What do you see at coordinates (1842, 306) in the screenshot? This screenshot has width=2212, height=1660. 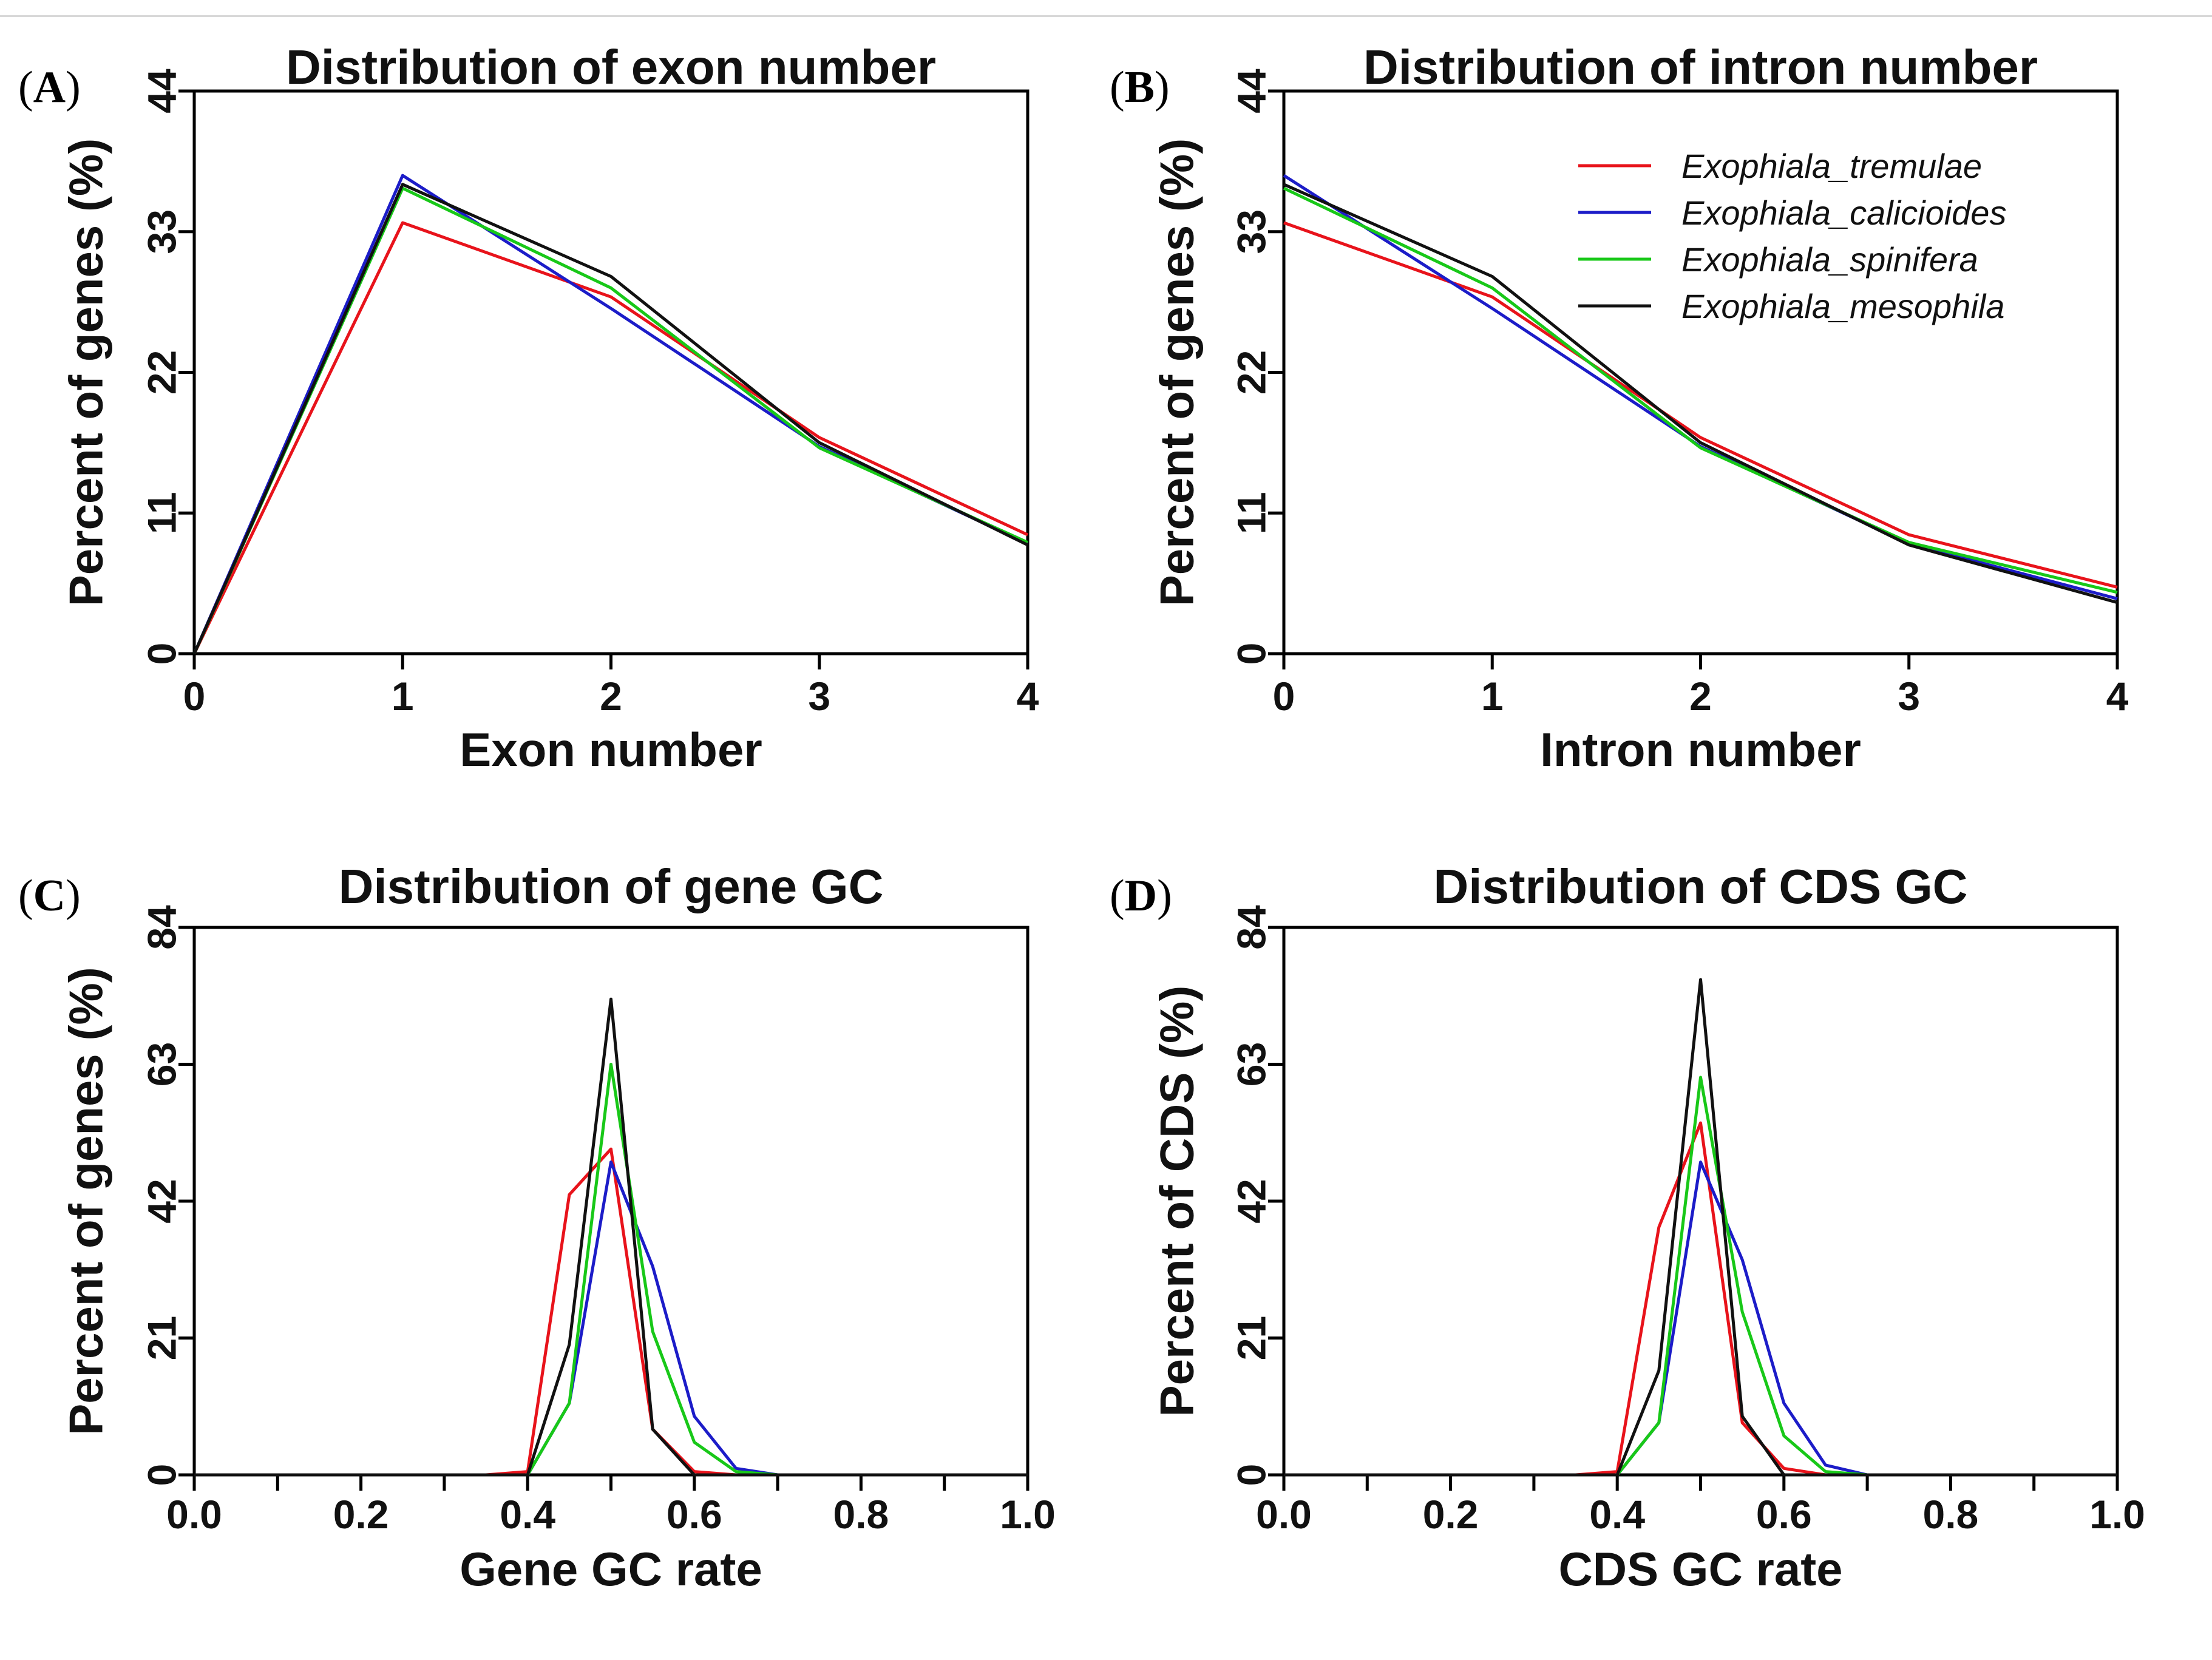 I see `legend-entry-mesophila: Exophiala_mesophila` at bounding box center [1842, 306].